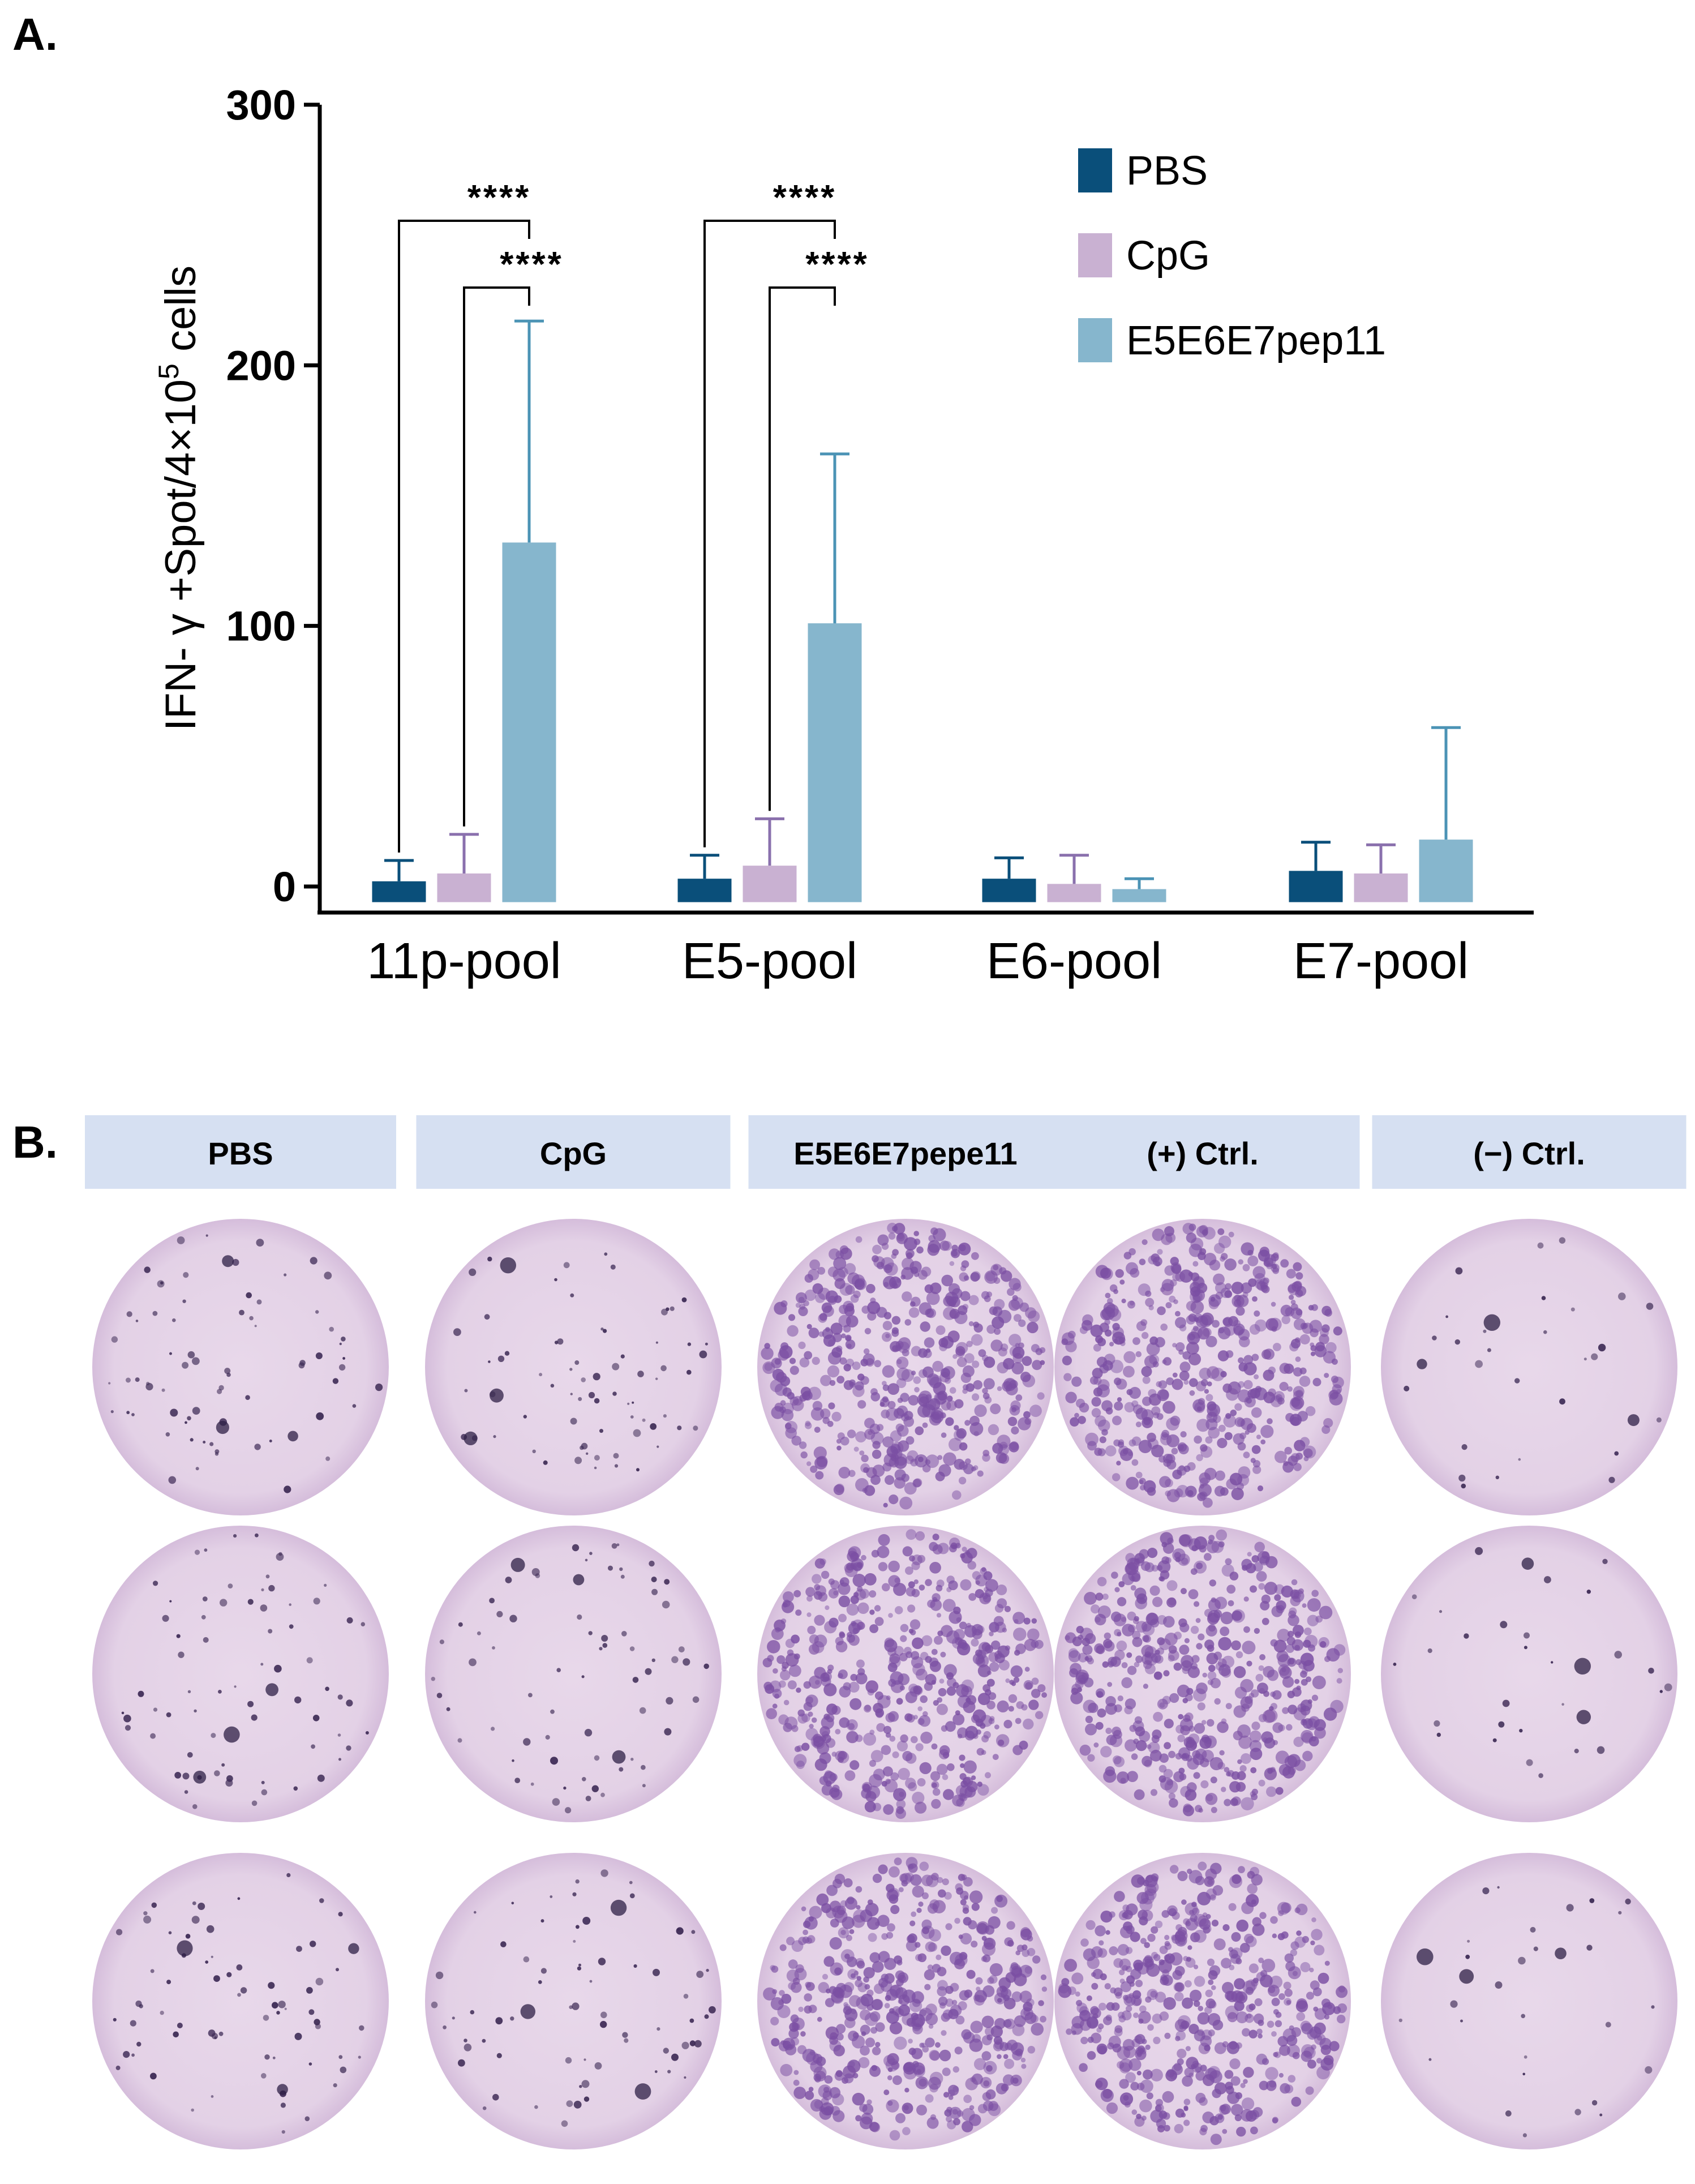  I want to click on well-spot-large, so click(1491, 1322).